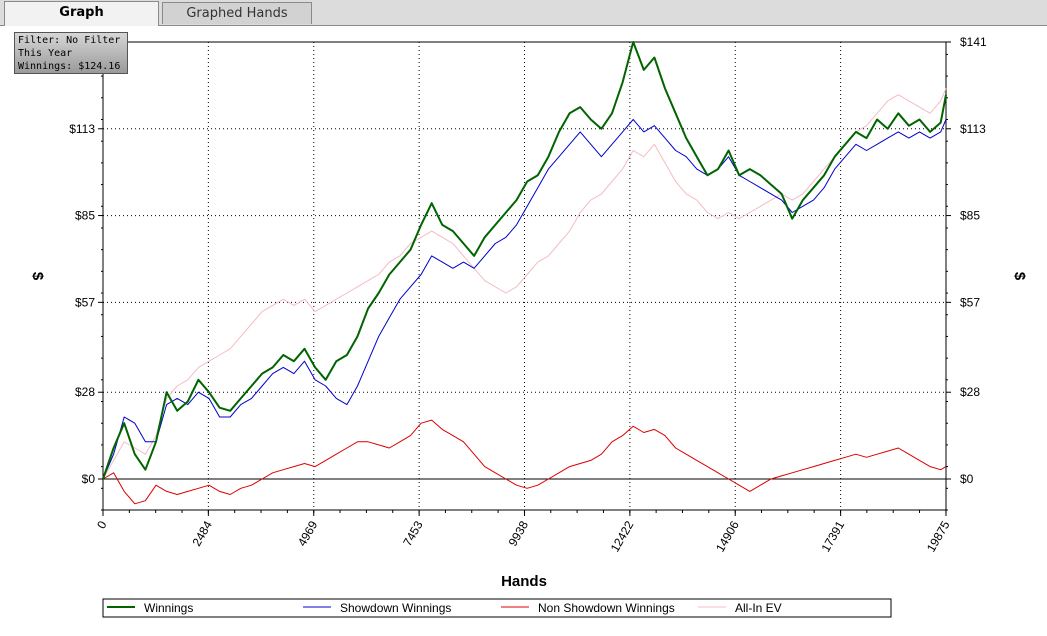 This screenshot has height=636, width=1047. Describe the element at coordinates (622, 536) in the screenshot. I see `x-tick-label: 12422` at that location.